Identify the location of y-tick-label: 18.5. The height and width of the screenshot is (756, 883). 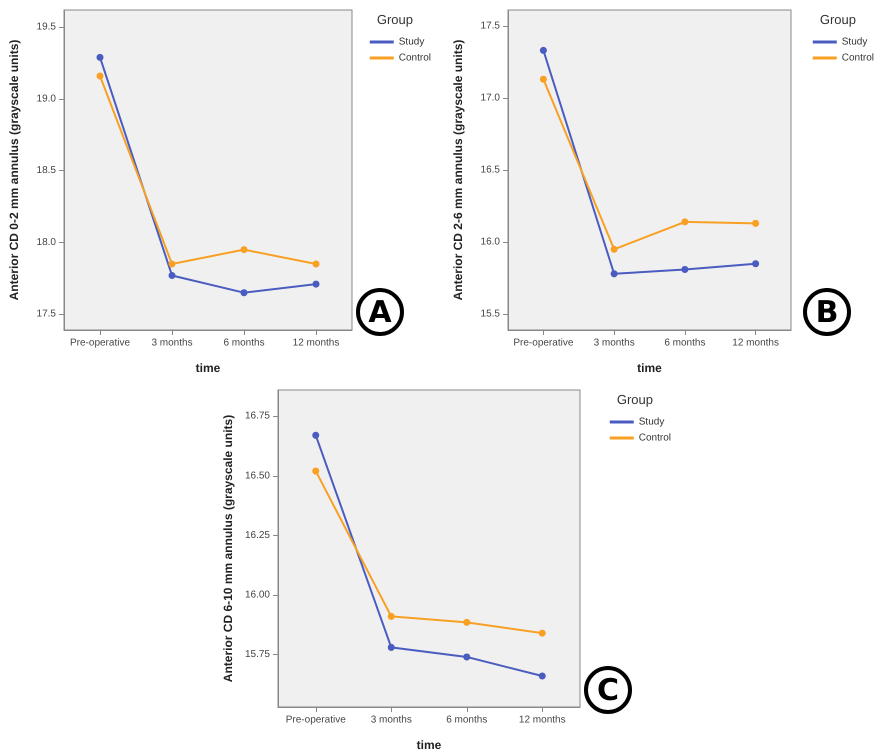
(46, 170).